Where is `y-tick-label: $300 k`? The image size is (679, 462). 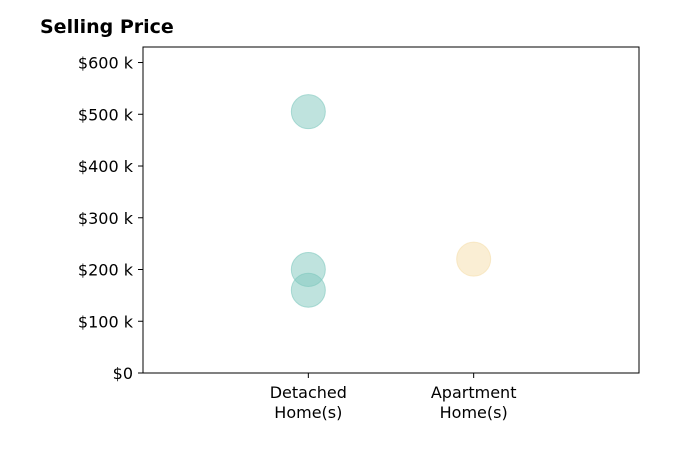
y-tick-label: $300 k is located at coordinates (106, 218).